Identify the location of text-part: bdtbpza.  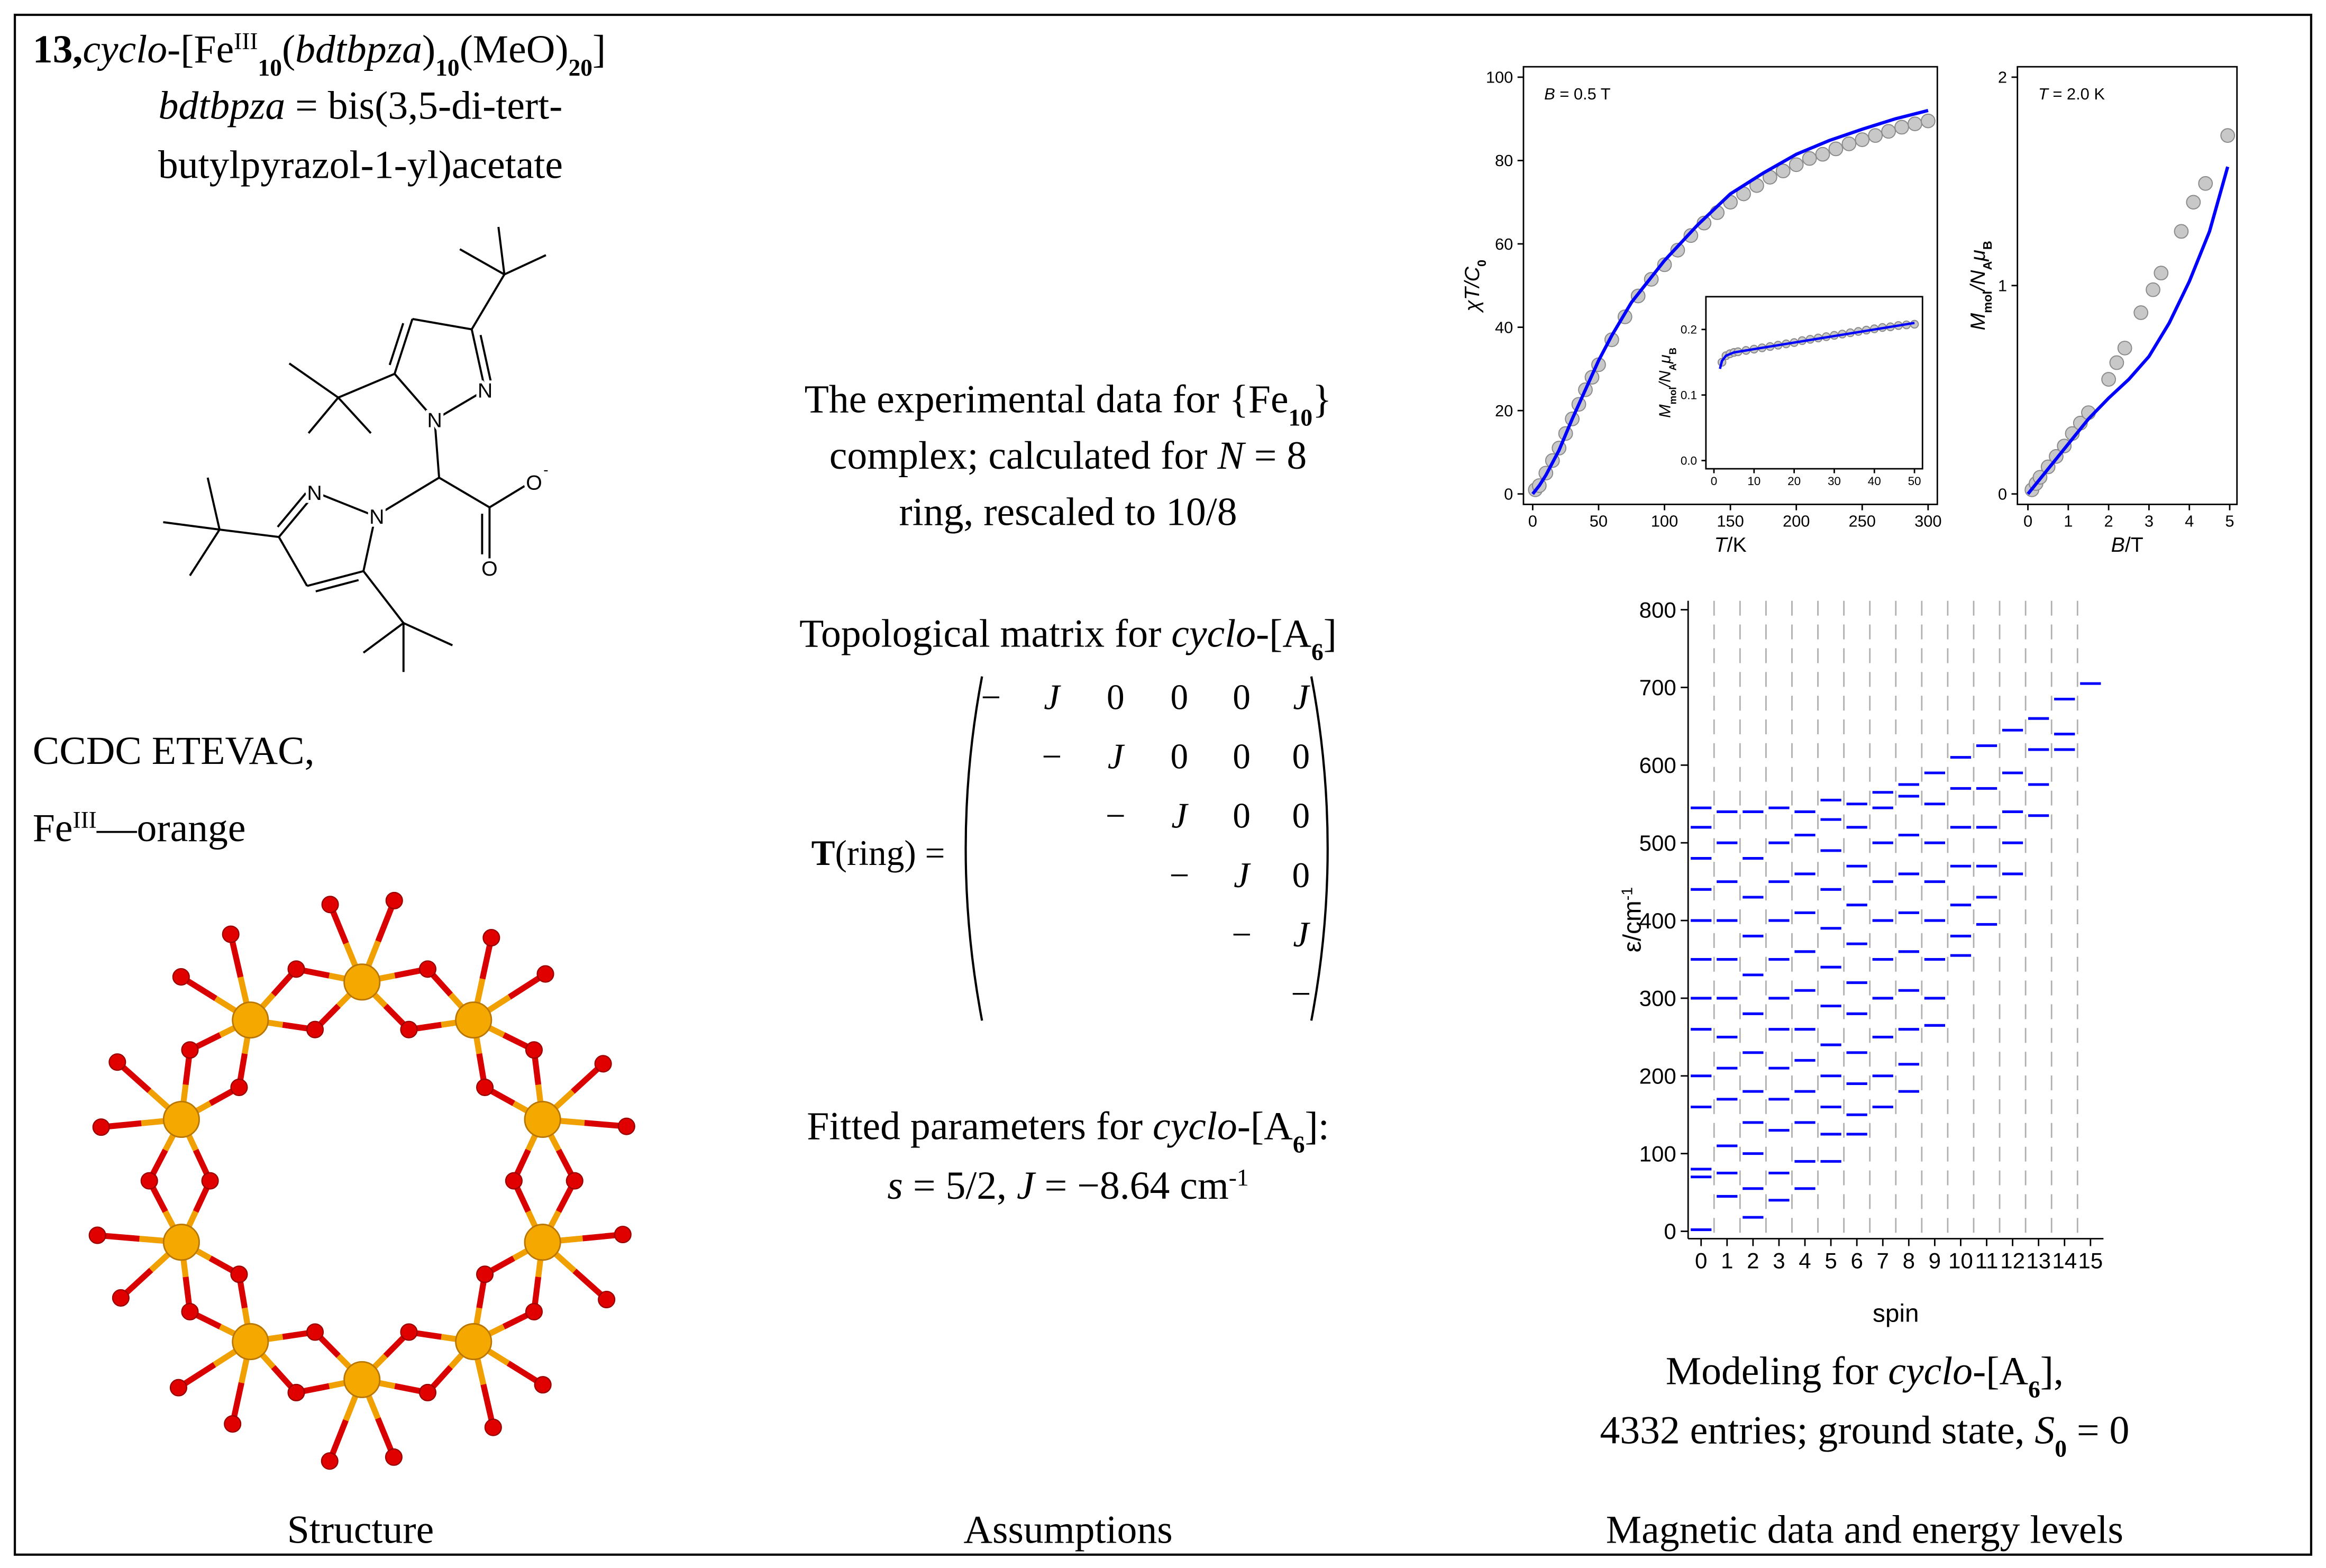
(358, 49).